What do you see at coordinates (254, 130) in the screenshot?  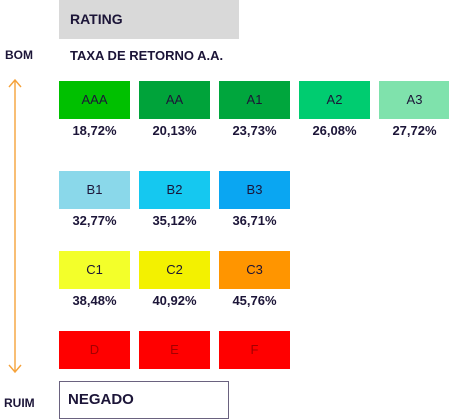 I see `return-rate-a1: 23,73%` at bounding box center [254, 130].